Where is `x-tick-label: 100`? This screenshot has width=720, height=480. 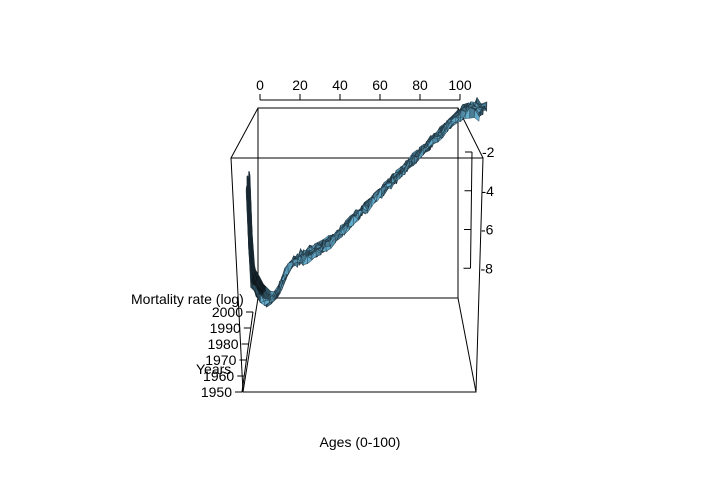
x-tick-label: 100 is located at coordinates (460, 85).